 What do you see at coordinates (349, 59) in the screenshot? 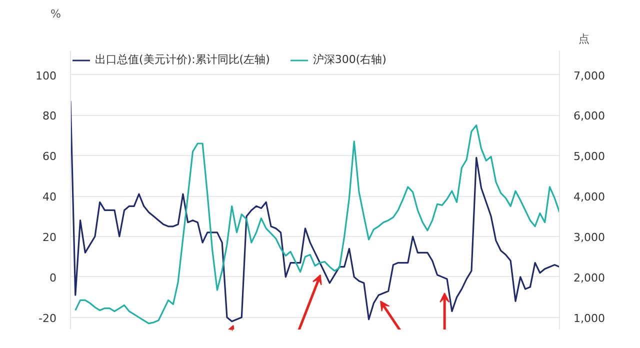
I see `legend-label: 沪深300(右轴)` at bounding box center [349, 59].